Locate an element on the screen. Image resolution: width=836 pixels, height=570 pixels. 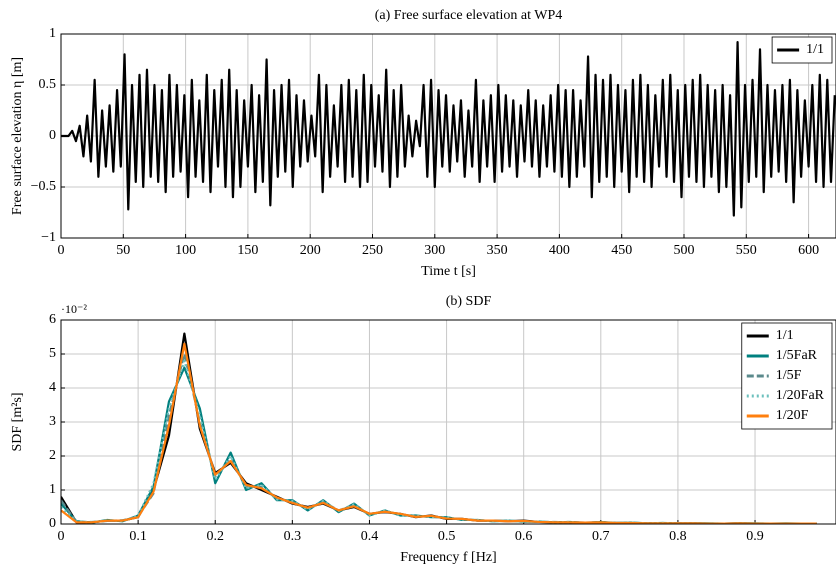
x-tick-label: 0.7 is located at coordinates (601, 536).